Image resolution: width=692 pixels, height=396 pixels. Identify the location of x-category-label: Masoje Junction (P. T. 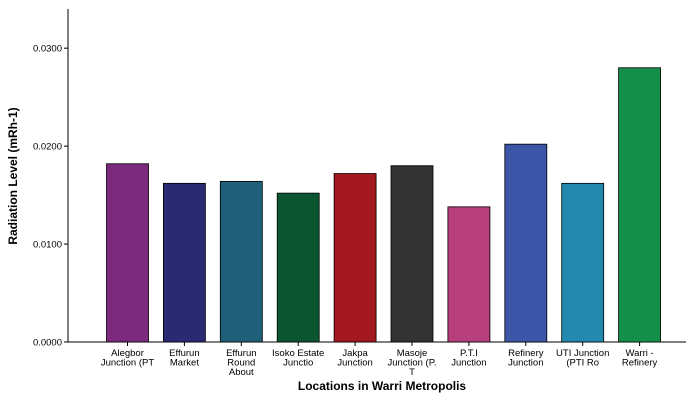
(412, 363).